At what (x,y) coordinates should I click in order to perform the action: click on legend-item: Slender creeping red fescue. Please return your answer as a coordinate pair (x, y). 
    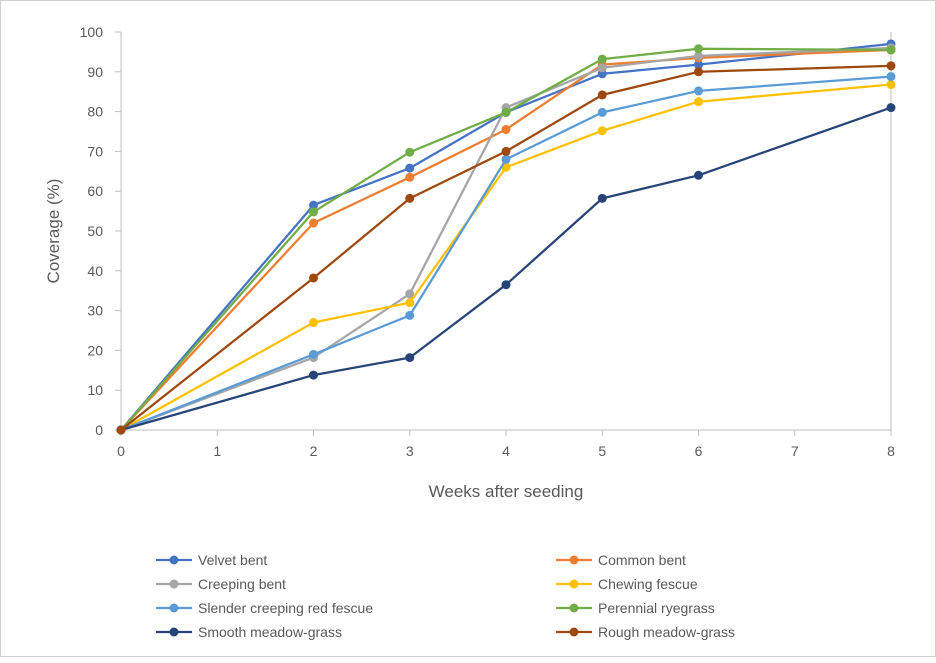
    Looking at the image, I should click on (264, 608).